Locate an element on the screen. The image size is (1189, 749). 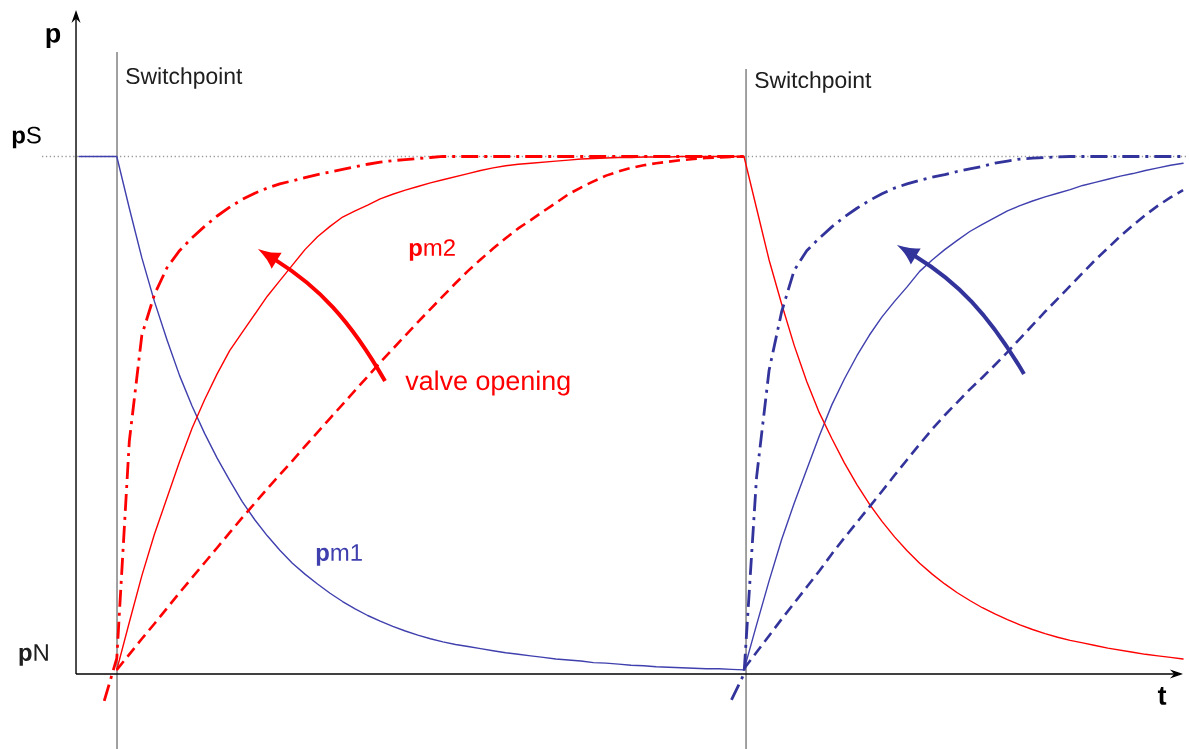
text: pN is located at coordinates (33, 655).